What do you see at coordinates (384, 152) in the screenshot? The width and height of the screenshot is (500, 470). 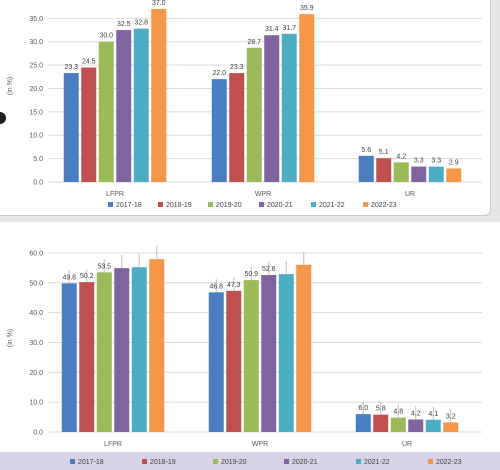 I see `data-label: 5.1` at bounding box center [384, 152].